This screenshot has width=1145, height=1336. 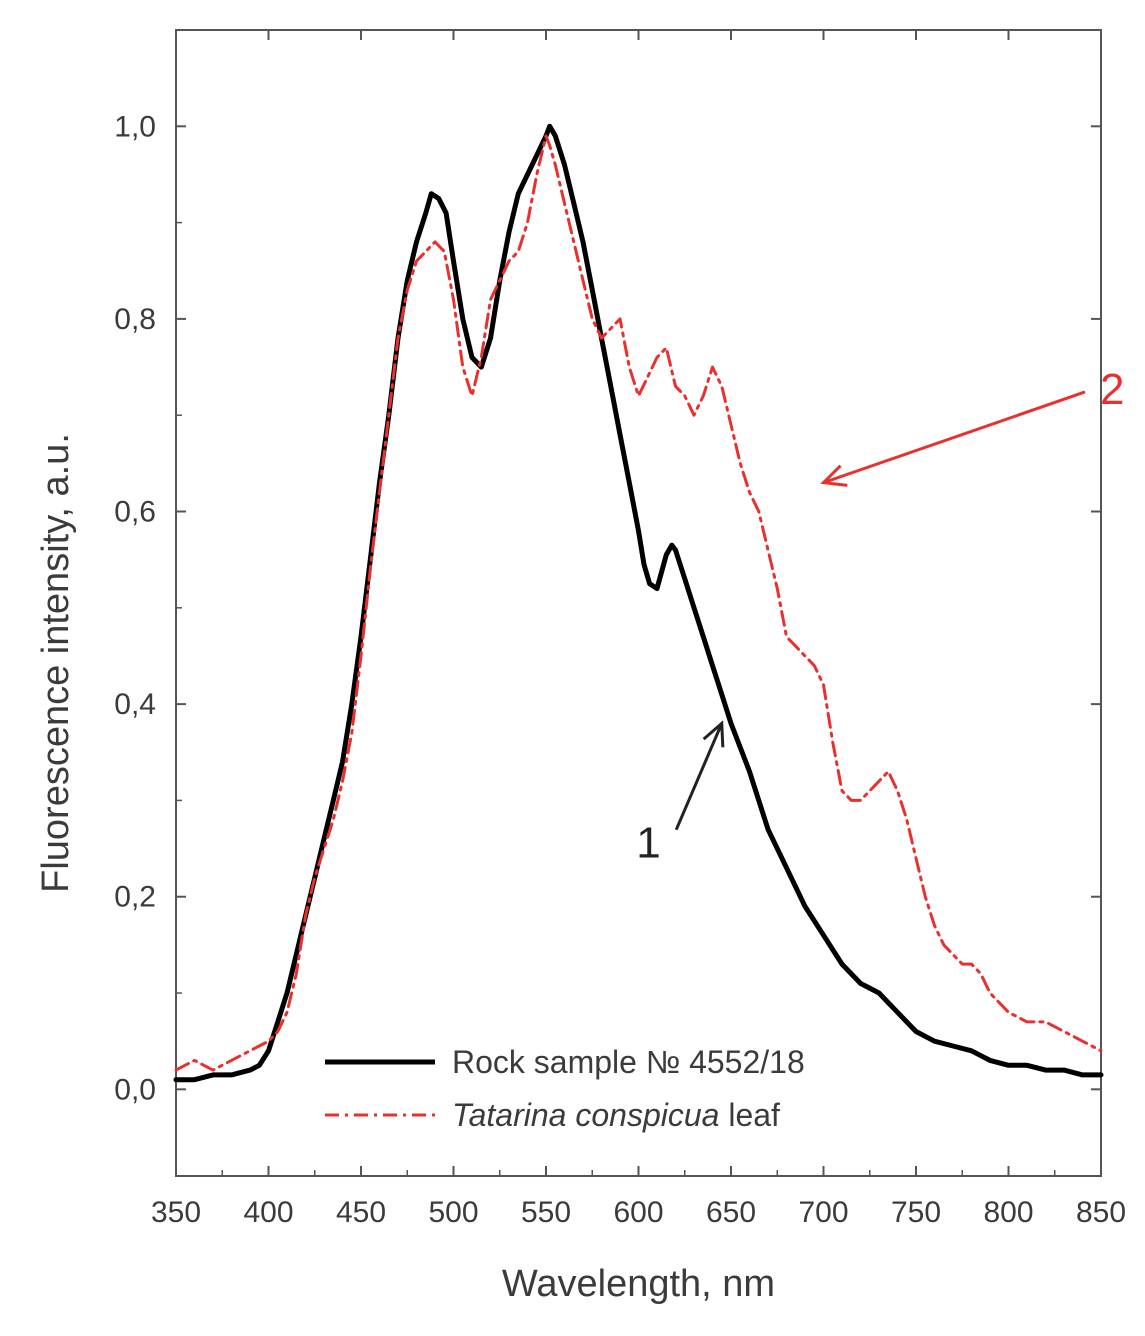 What do you see at coordinates (135, 1089) in the screenshot?
I see `y-tick-label: 0,0` at bounding box center [135, 1089].